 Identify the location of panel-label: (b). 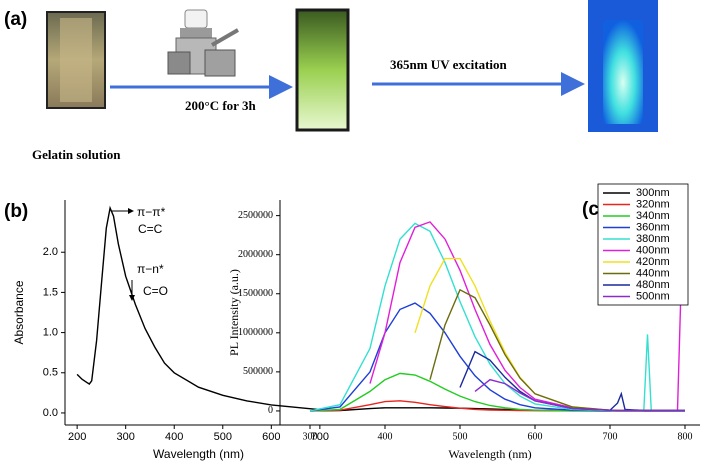
(16, 211).